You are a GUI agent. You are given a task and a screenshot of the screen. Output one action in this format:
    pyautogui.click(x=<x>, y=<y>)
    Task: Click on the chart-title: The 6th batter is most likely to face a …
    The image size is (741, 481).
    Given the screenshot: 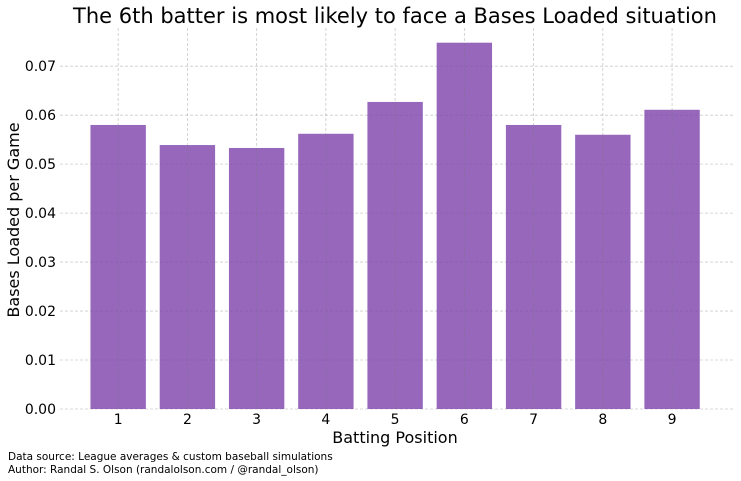 What is the action you would take?
    pyautogui.click(x=394, y=16)
    